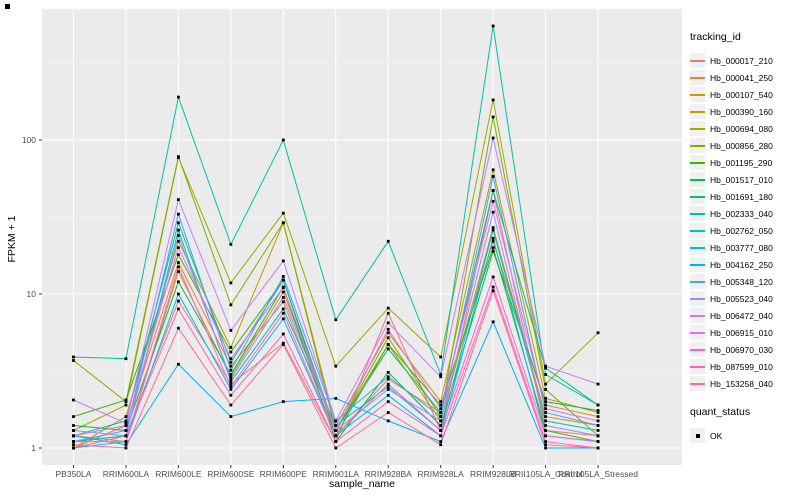 This screenshot has height=500, width=800. Describe the element at coordinates (12, 239) in the screenshot. I see `y-axis-title: FPKM + 1` at that location.